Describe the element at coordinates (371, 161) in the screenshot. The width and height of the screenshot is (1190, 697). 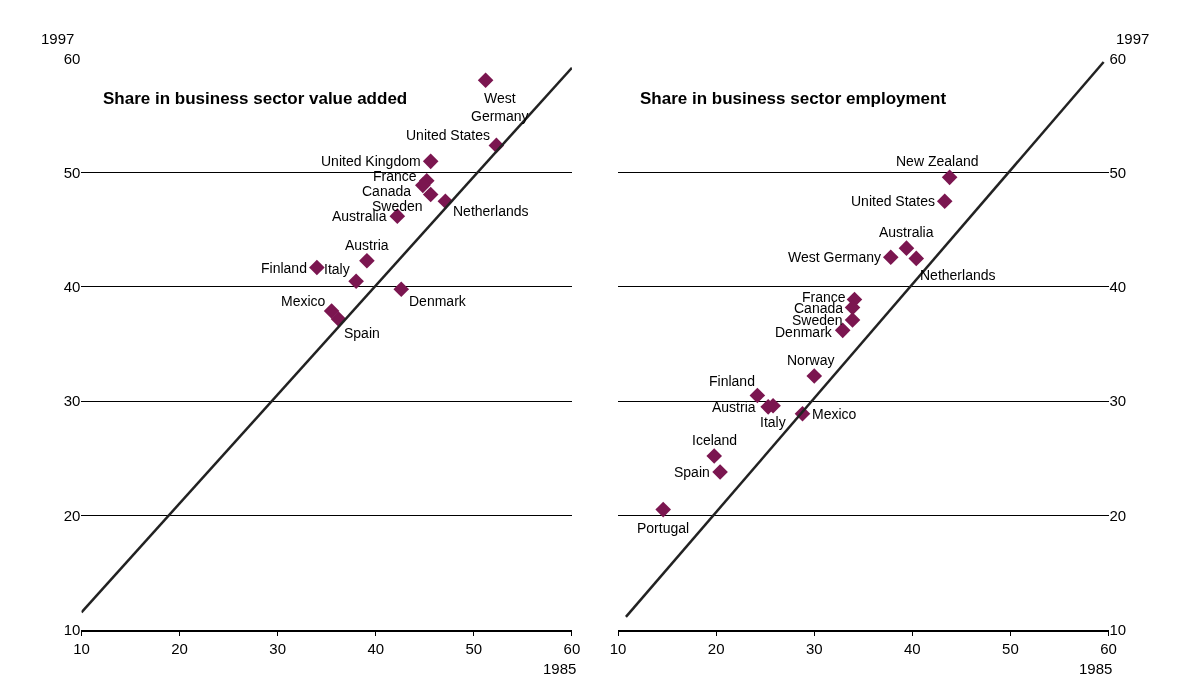
I see `annotation: United Kingdom` at that location.